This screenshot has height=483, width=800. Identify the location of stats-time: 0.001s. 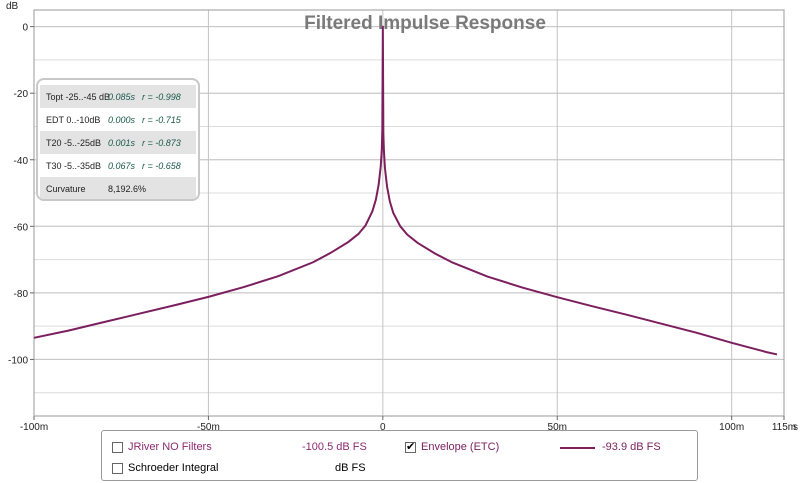
(122, 142).